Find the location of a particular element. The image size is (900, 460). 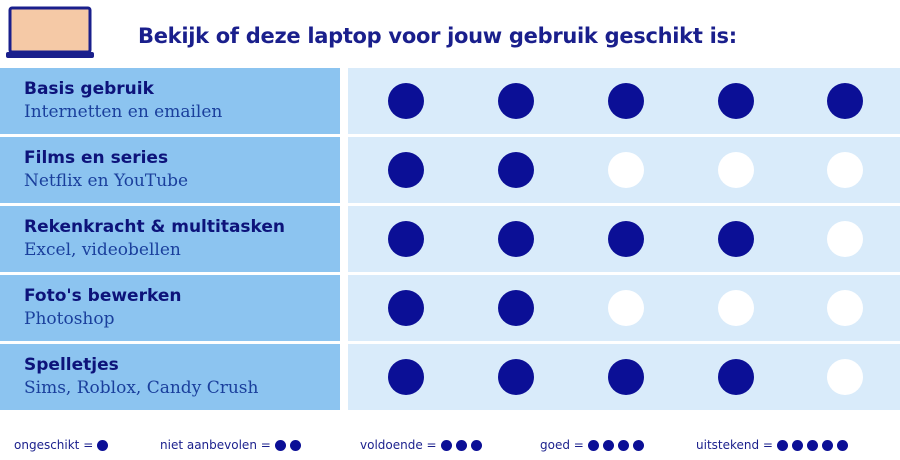

legend-label: ongeschikt = is located at coordinates (54, 445).